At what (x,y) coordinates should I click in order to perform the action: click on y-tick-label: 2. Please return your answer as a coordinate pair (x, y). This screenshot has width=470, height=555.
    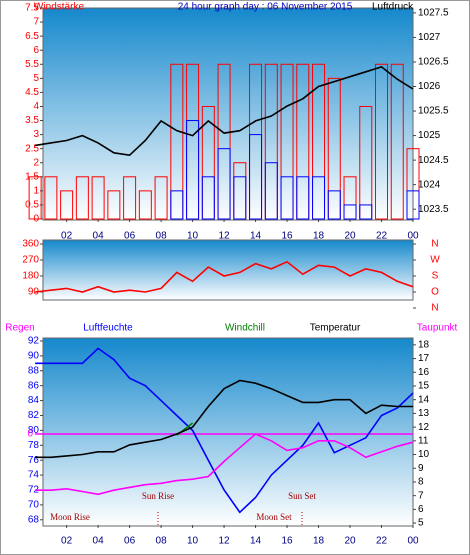
    Looking at the image, I should click on (36, 162).